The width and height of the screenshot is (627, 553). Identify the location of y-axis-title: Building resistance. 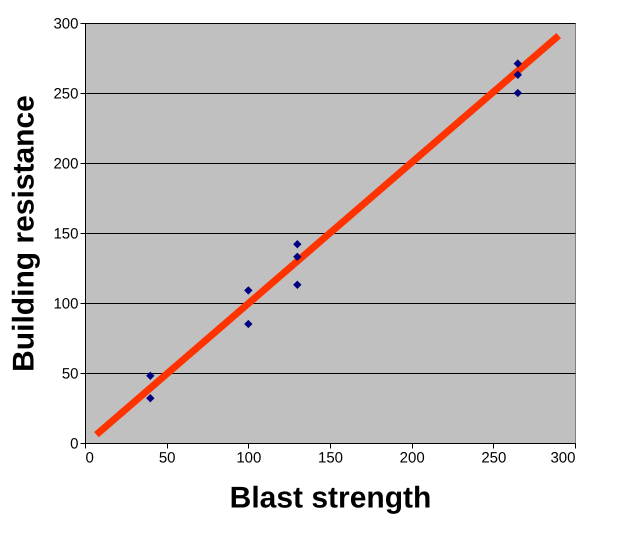
(23, 233).